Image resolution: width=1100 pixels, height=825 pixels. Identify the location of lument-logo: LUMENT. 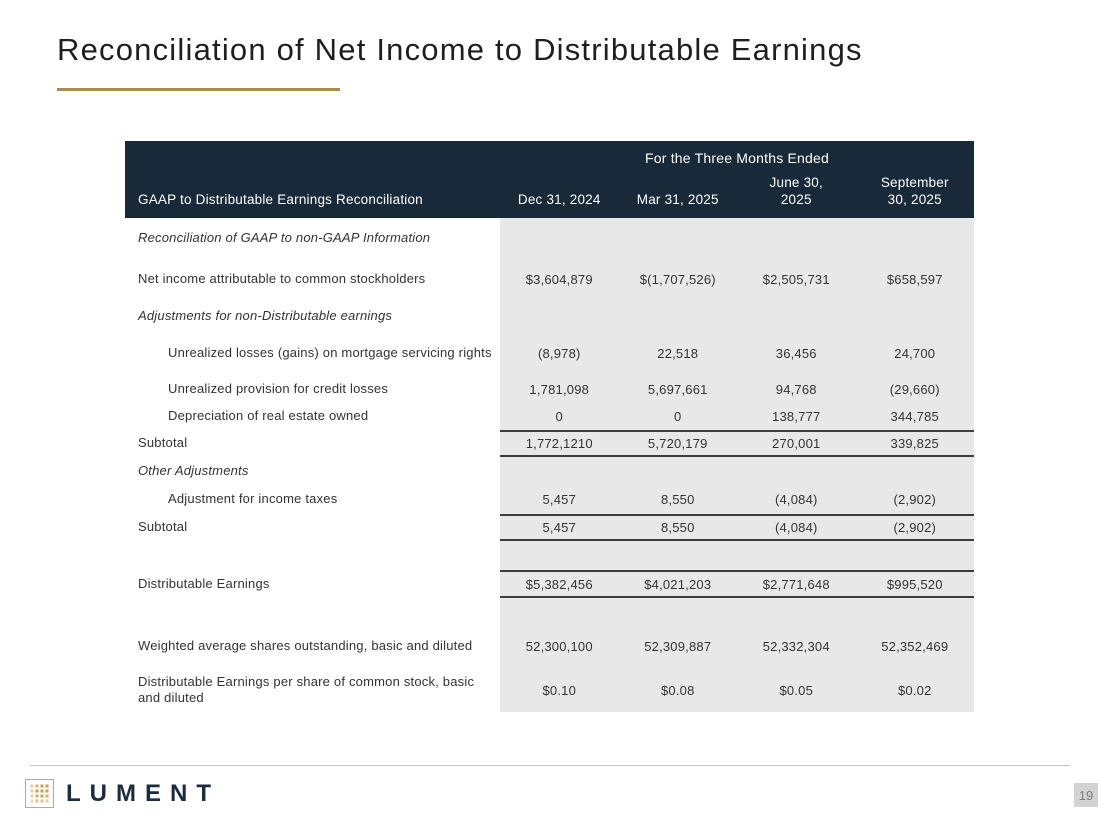
(122, 793).